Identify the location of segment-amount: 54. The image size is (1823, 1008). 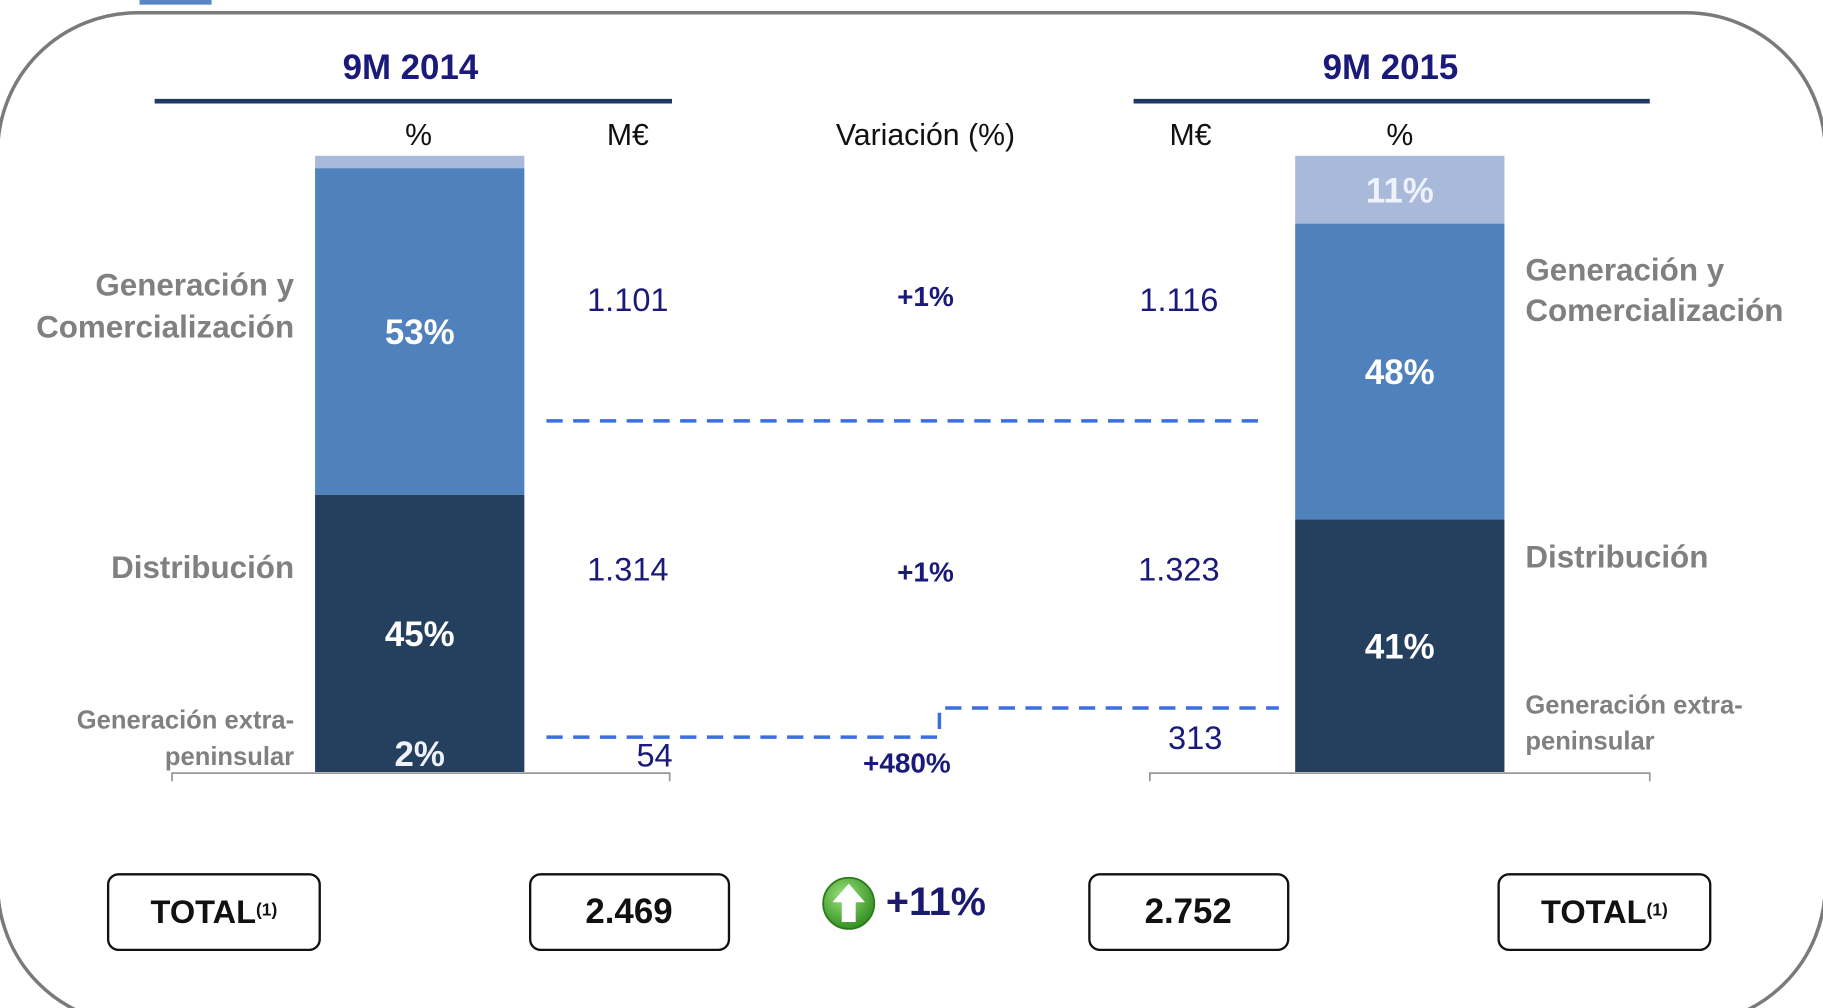
(654, 756).